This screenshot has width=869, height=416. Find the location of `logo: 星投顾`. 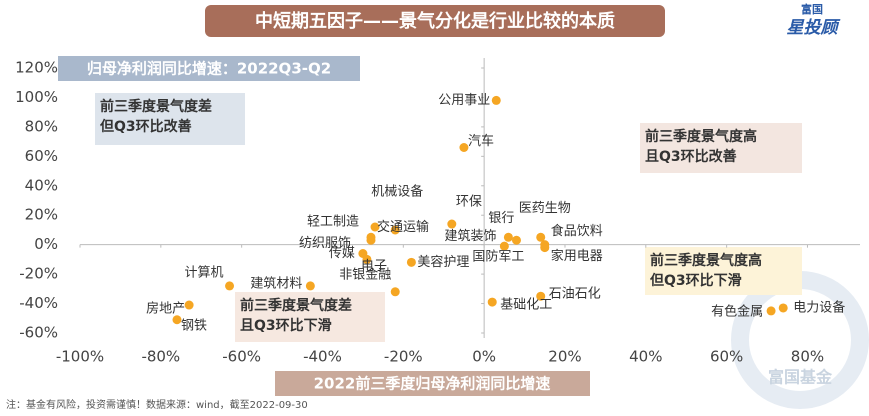

logo: 星投顾 is located at coordinates (814, 28).